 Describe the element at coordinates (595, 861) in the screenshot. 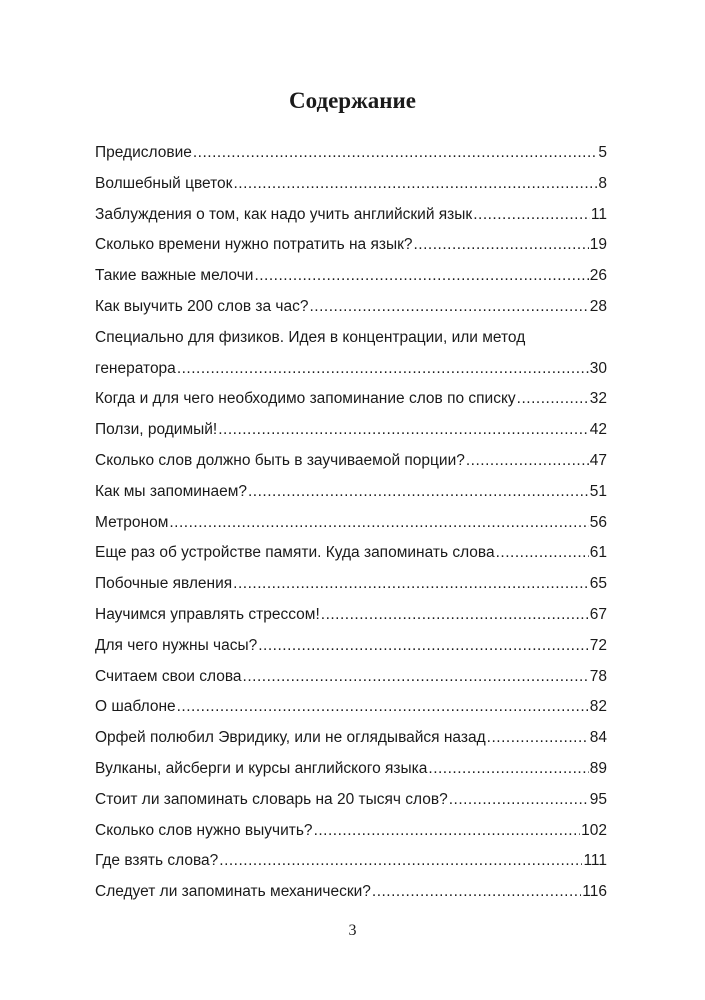

I see `toc-entry-page: 111` at that location.